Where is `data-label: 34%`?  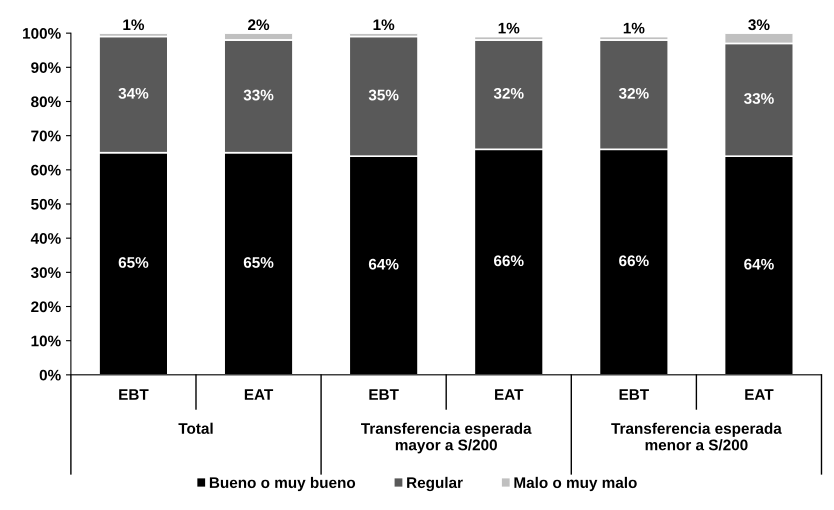 data-label: 34% is located at coordinates (133, 93).